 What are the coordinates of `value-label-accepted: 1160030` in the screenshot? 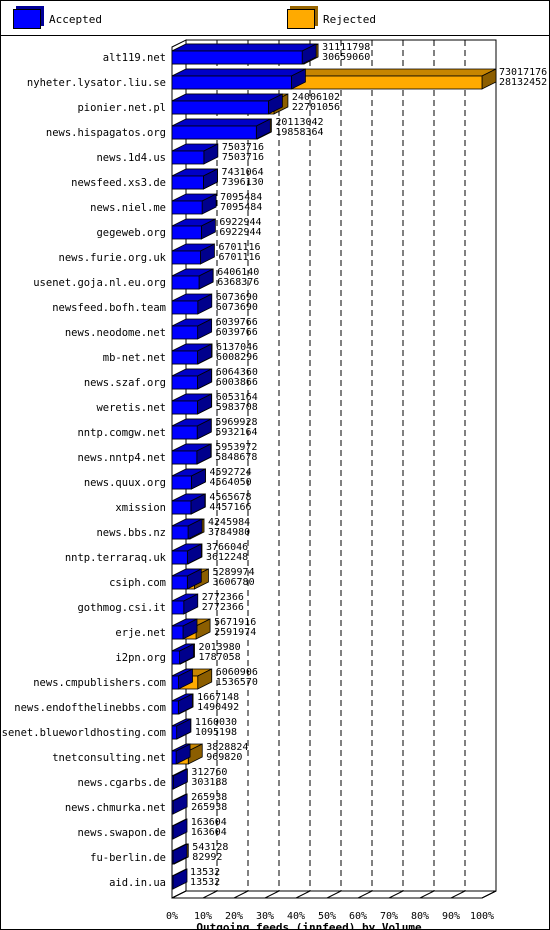 It's located at (216, 722).